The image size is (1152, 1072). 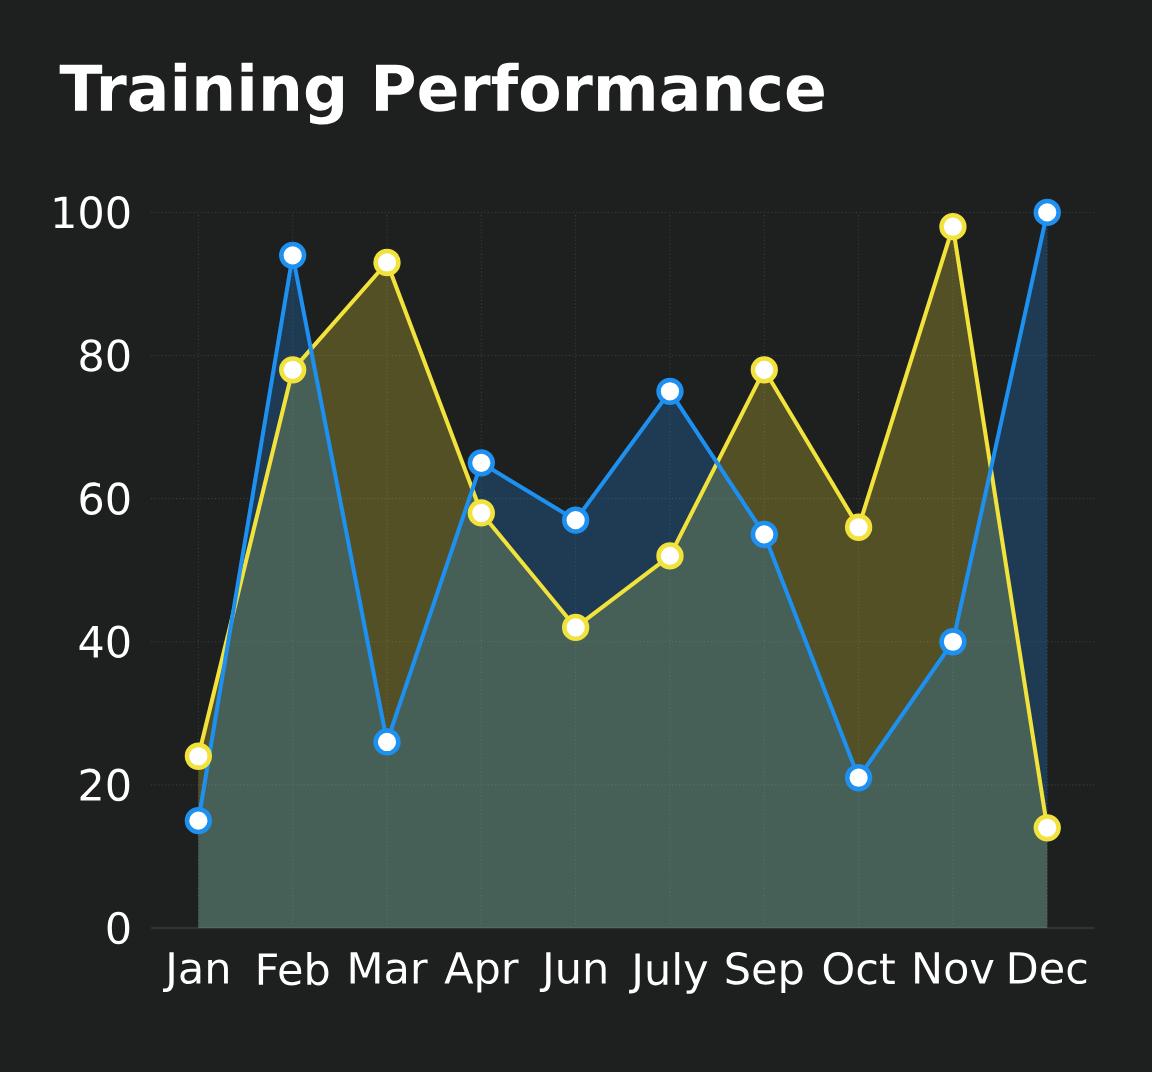 What do you see at coordinates (481, 972) in the screenshot?
I see `x-tick-label: Apr` at bounding box center [481, 972].